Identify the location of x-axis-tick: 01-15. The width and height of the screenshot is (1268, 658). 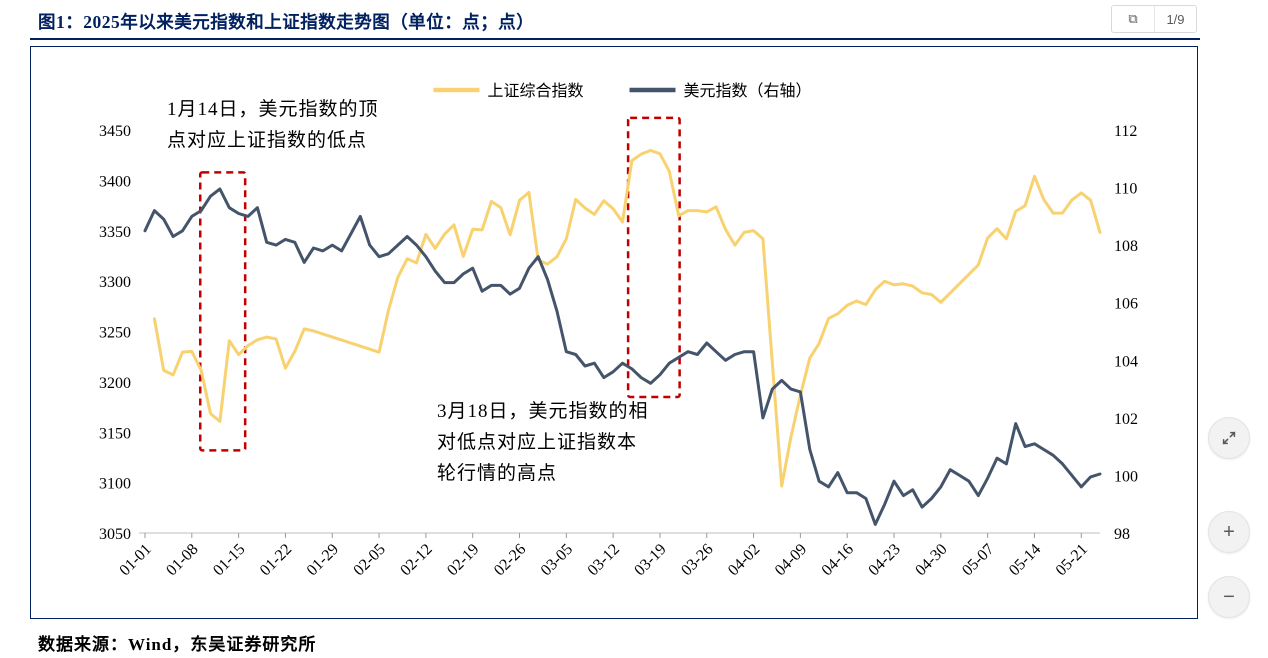
(229, 560).